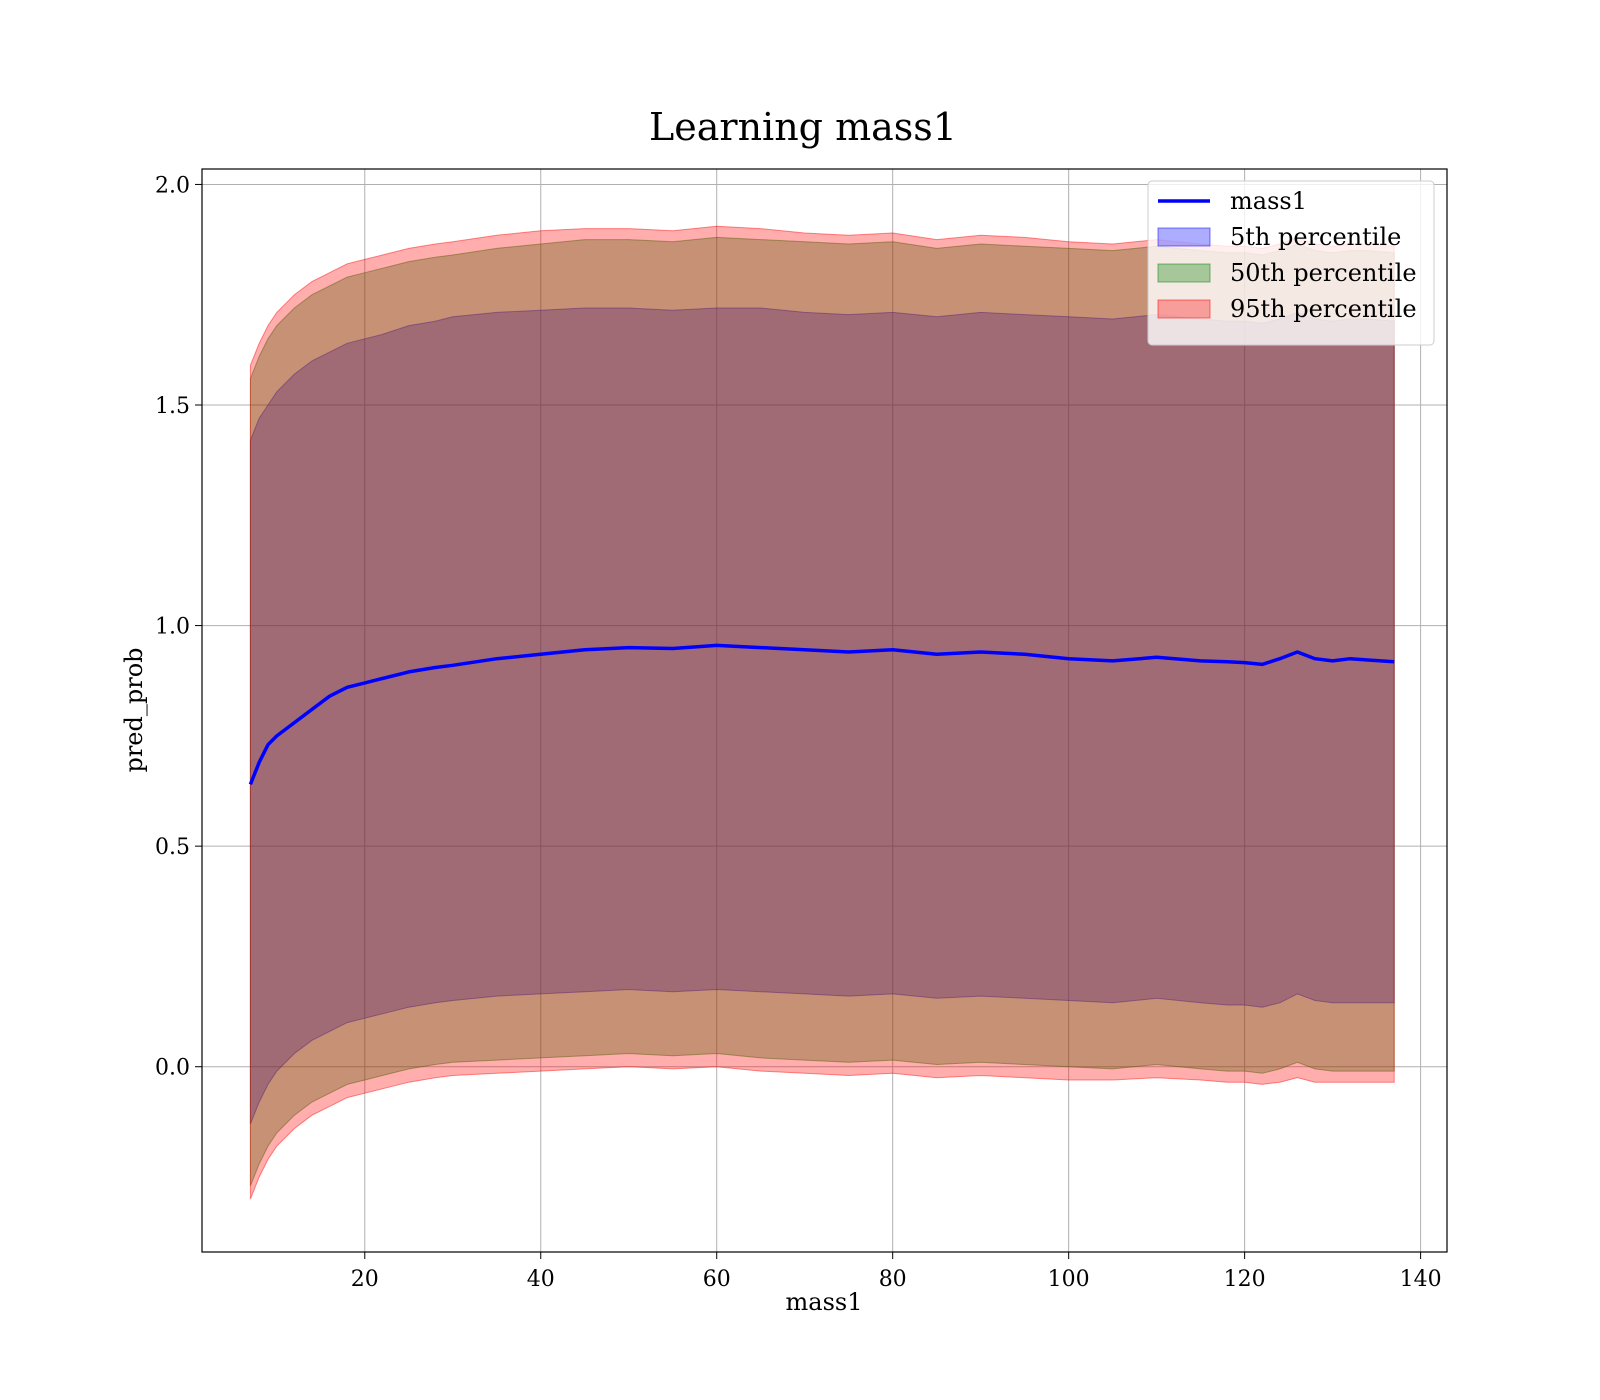 This screenshot has height=1400, width=1600. What do you see at coordinates (1323, 309) in the screenshot?
I see `legend-label-95th-percentile: 95th percentile` at bounding box center [1323, 309].